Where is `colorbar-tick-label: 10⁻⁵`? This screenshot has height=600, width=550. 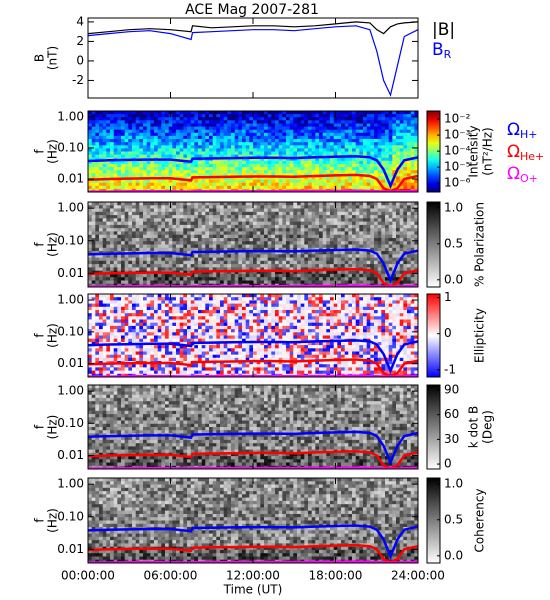 colorbar-tick-label: 10⁻⁵ is located at coordinates (457, 167).